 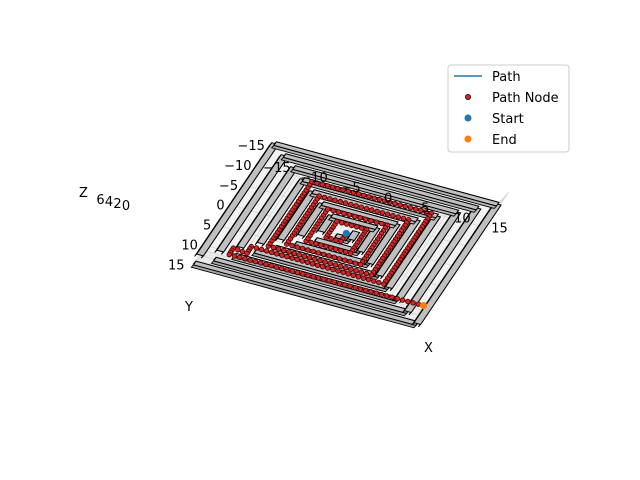 What do you see at coordinates (207, 226) in the screenshot?
I see `y-tick-label: 5` at bounding box center [207, 226].